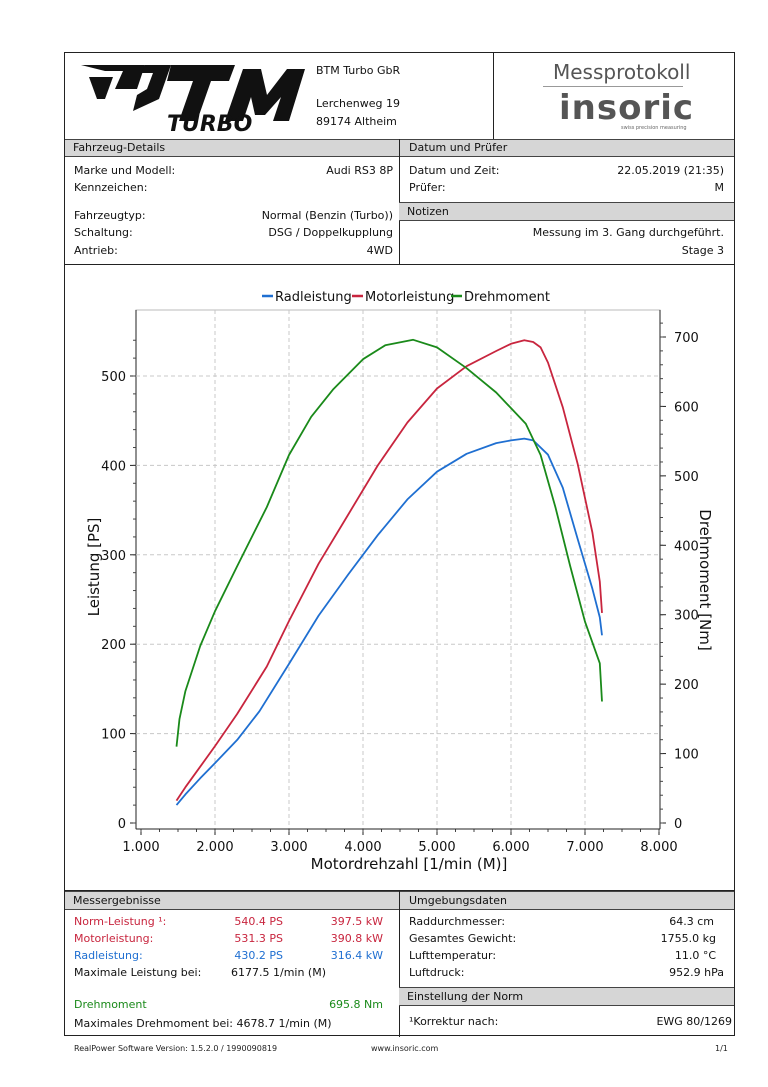 The width and height of the screenshot is (768, 1087). Describe the element at coordinates (113, 556) in the screenshot. I see `y-tick-label: 300` at that location.